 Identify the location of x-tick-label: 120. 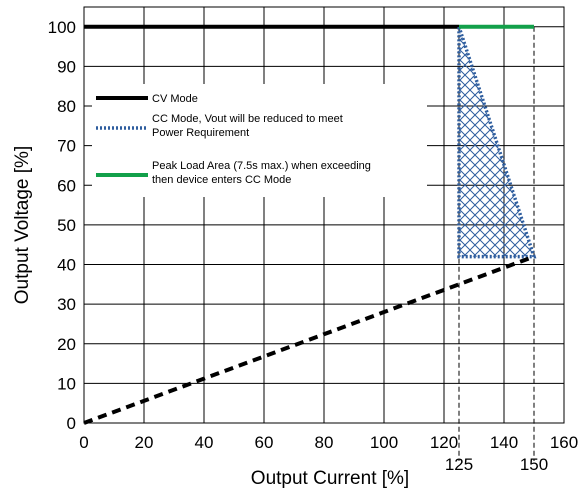
(444, 442).